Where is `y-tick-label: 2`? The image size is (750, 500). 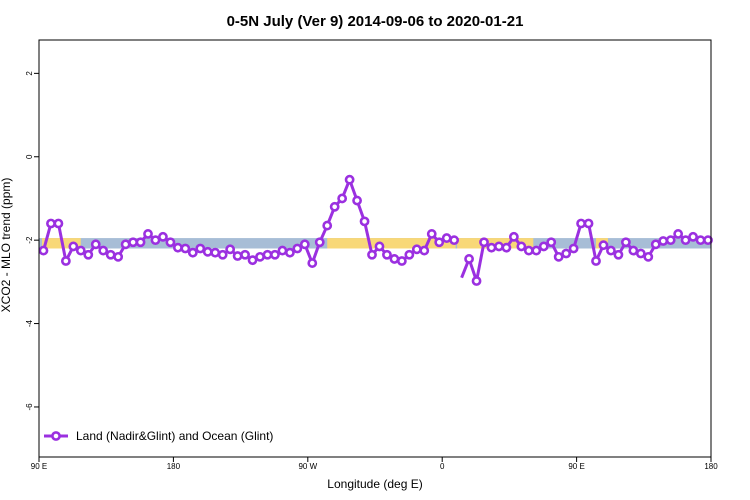
y-tick-label: 2 is located at coordinates (29, 73).